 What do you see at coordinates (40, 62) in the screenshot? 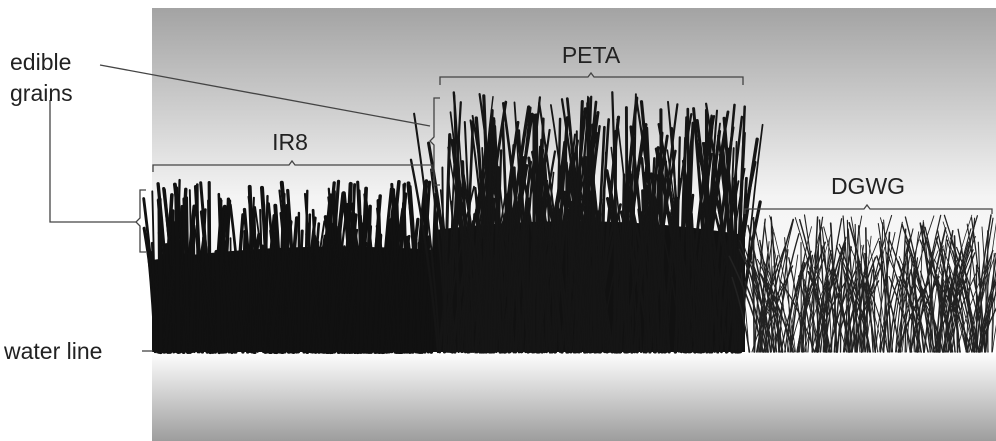
I see `annotation-label: edible` at bounding box center [40, 62].